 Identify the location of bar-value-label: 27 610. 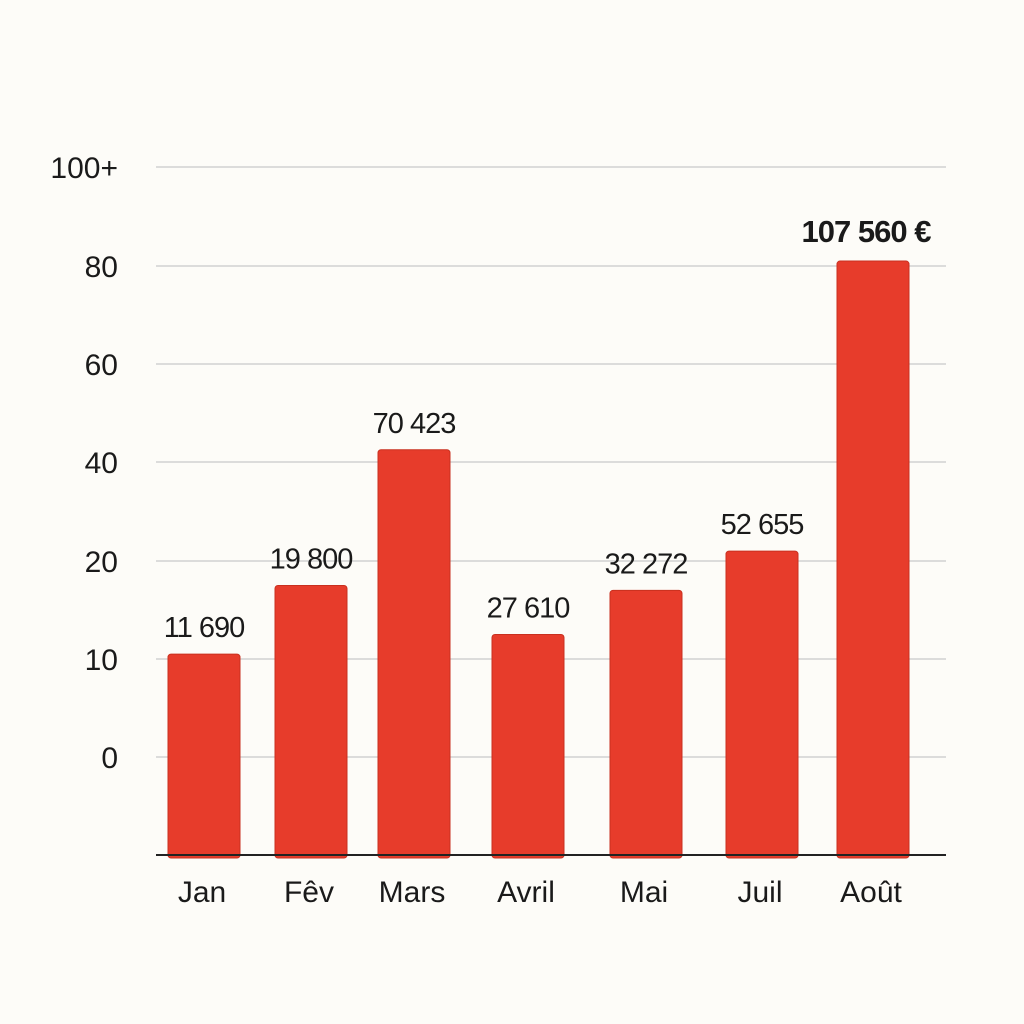
(528, 609).